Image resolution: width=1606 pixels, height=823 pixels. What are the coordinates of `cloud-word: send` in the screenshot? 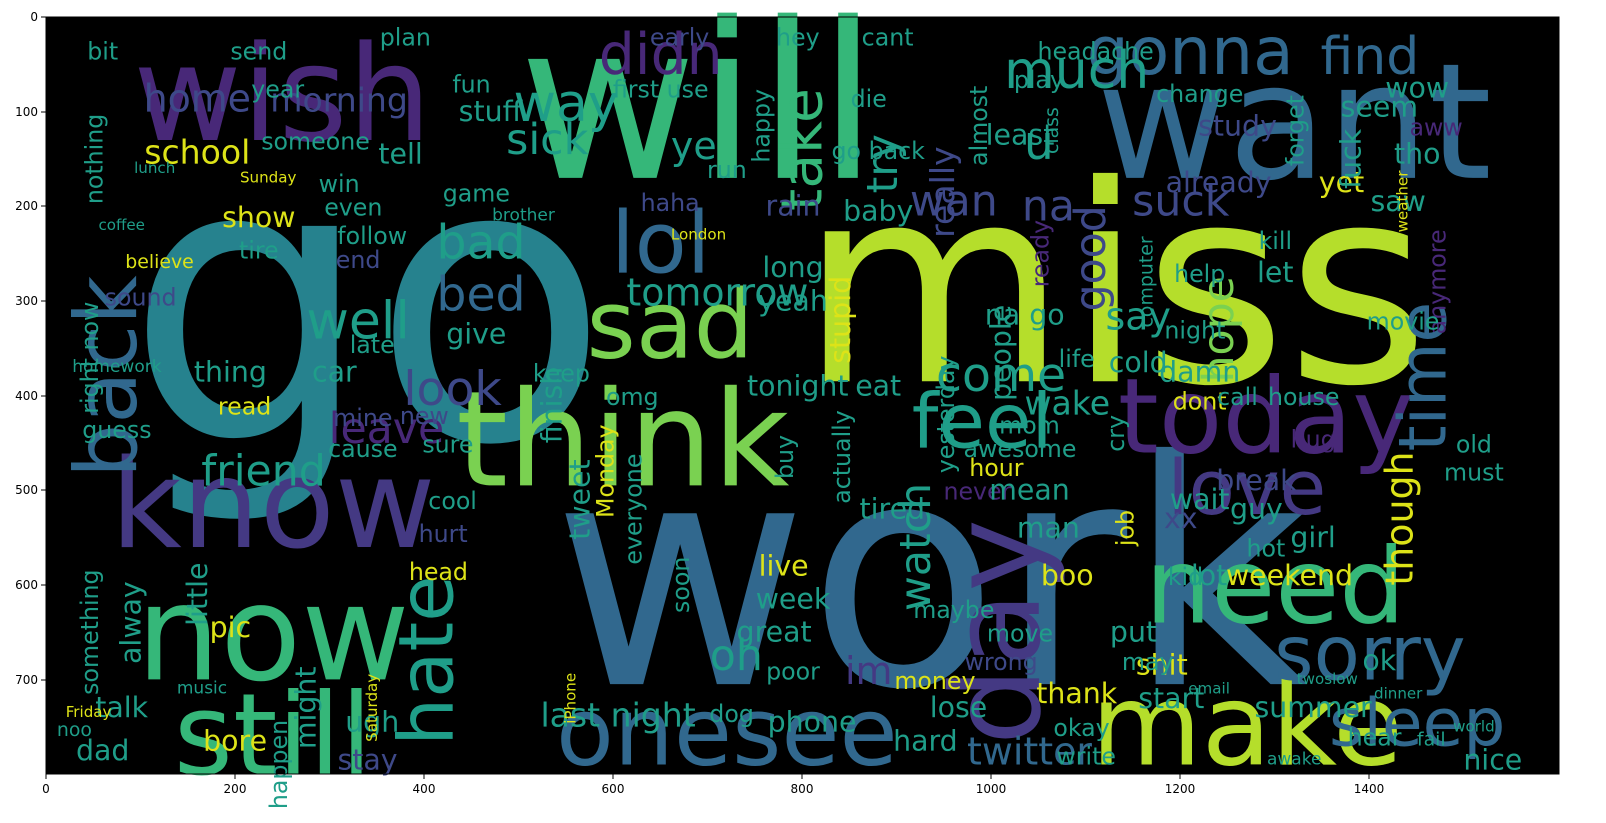 It's located at (258, 52).